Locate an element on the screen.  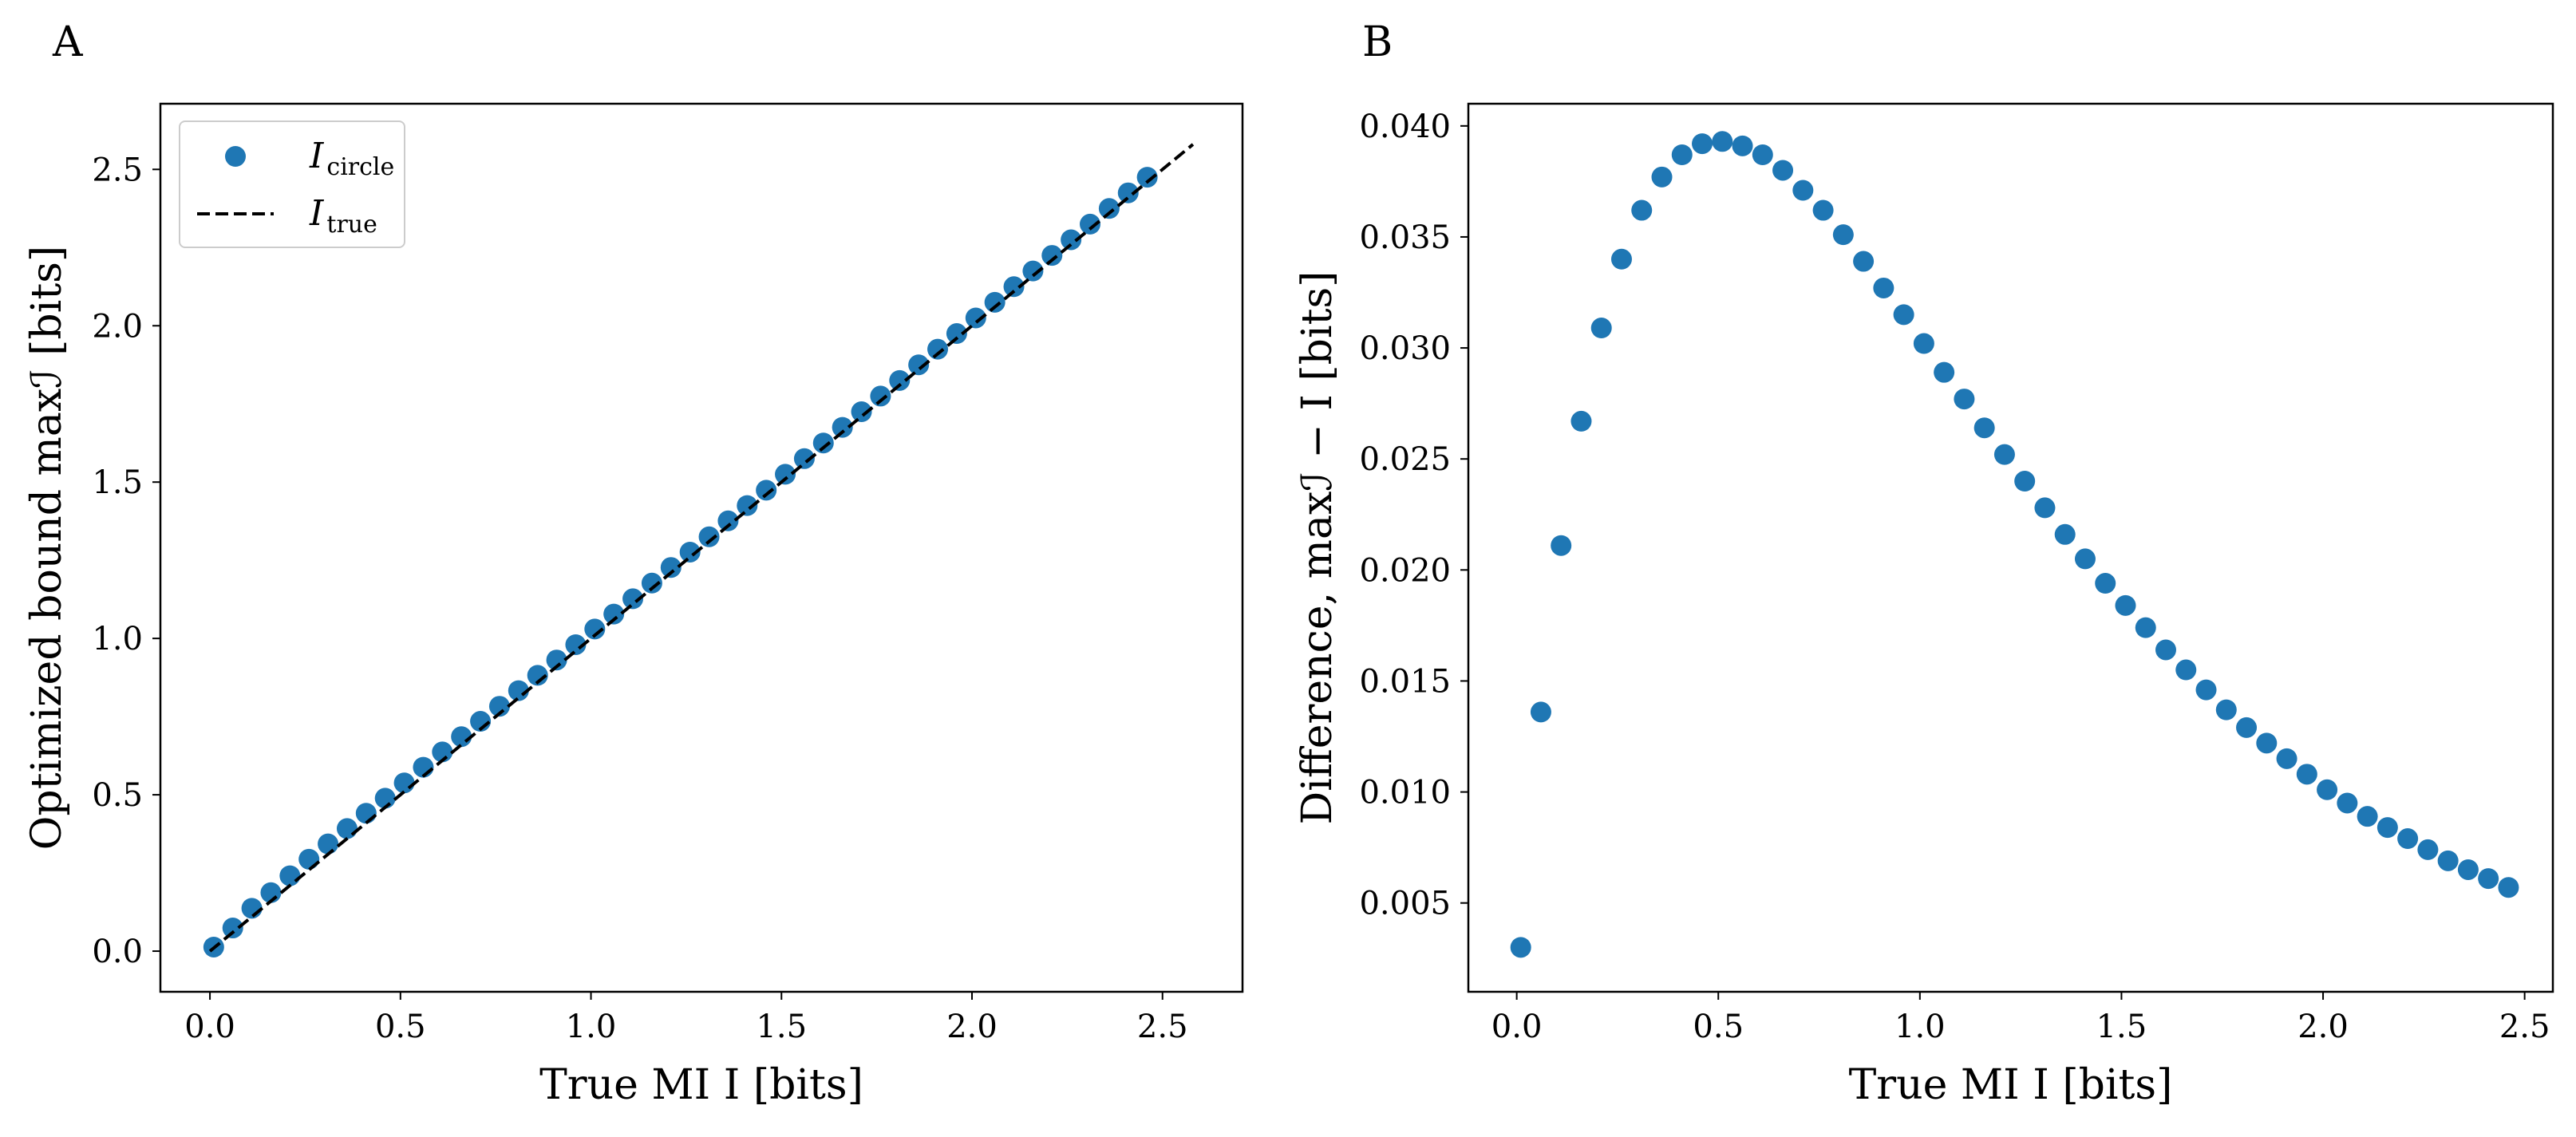
panel-b-y-tick-label: 0.010 is located at coordinates (1405, 793).